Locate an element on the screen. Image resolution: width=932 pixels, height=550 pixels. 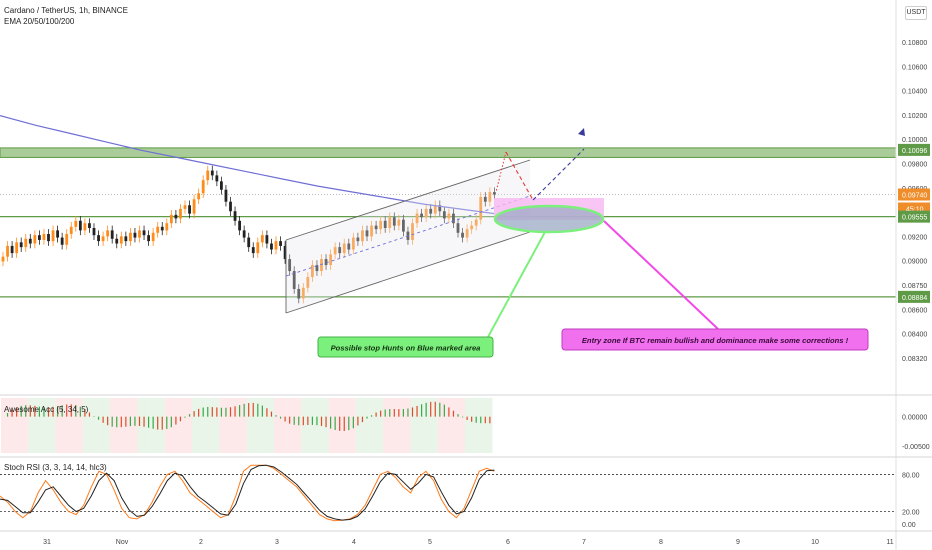
last-price-label-bg is located at coordinates (914, 194).